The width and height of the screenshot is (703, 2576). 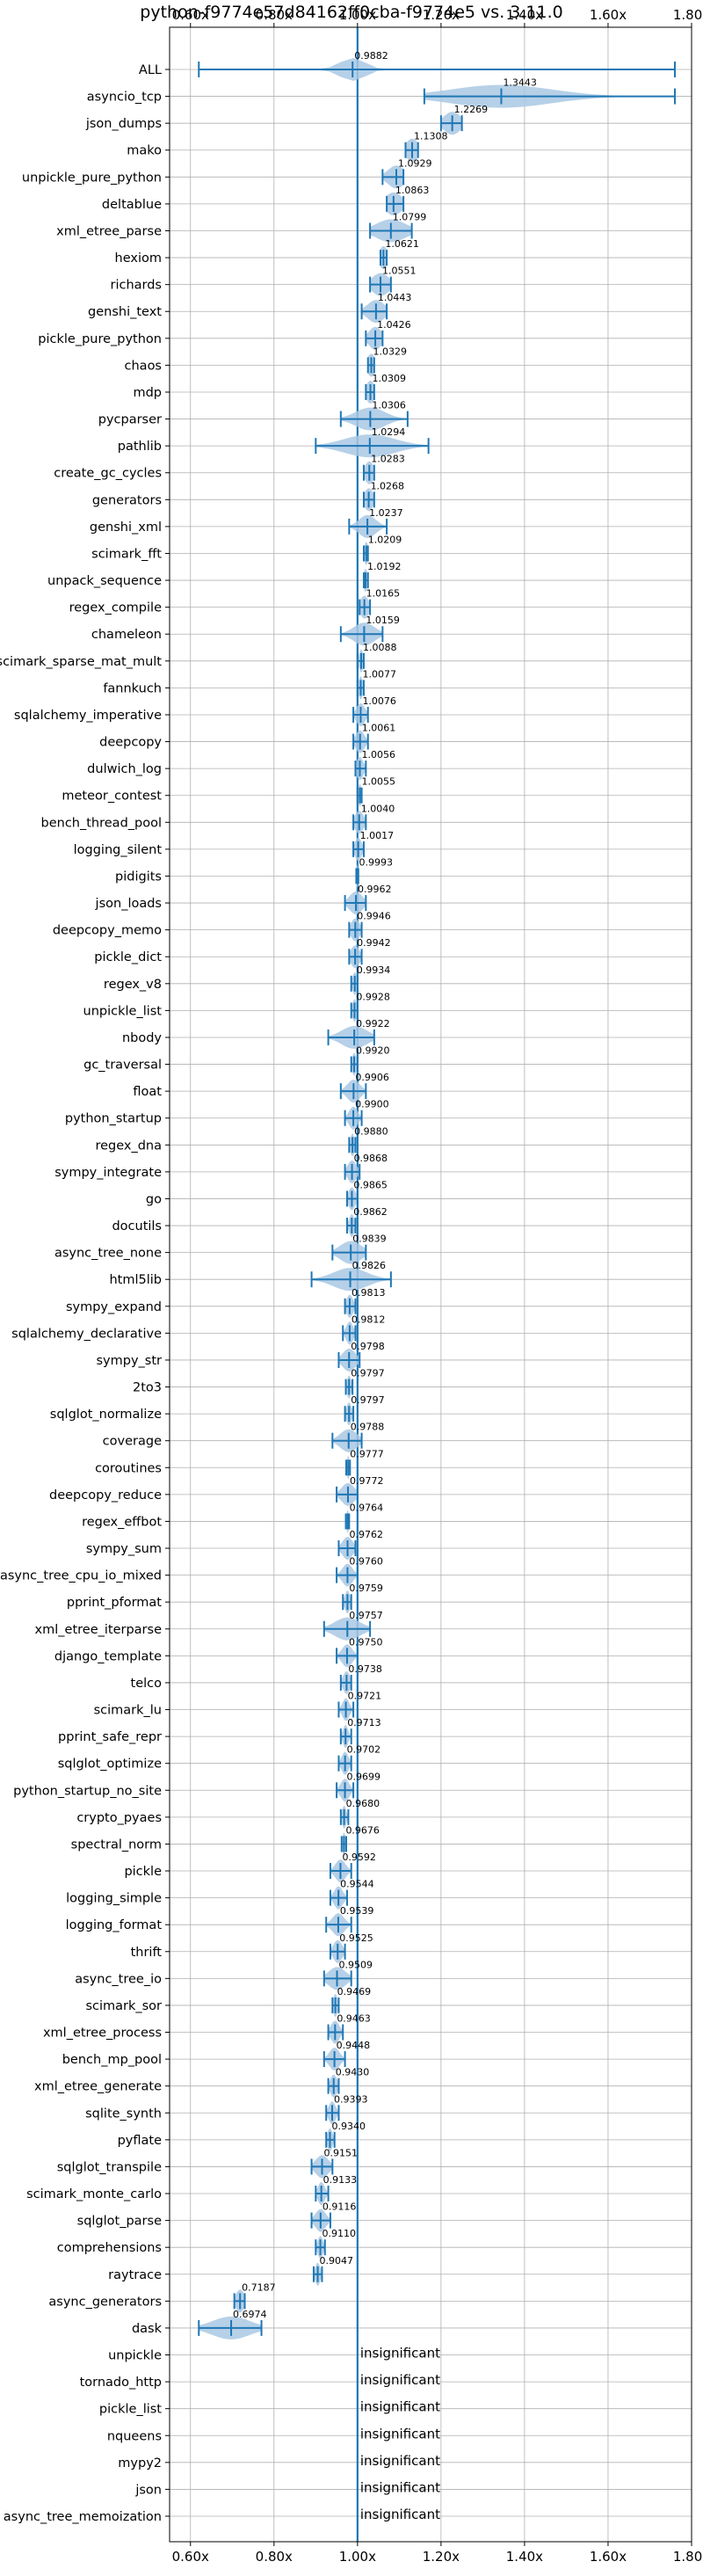 I want to click on x-tick-label-top: 0.60x, so click(x=191, y=15).